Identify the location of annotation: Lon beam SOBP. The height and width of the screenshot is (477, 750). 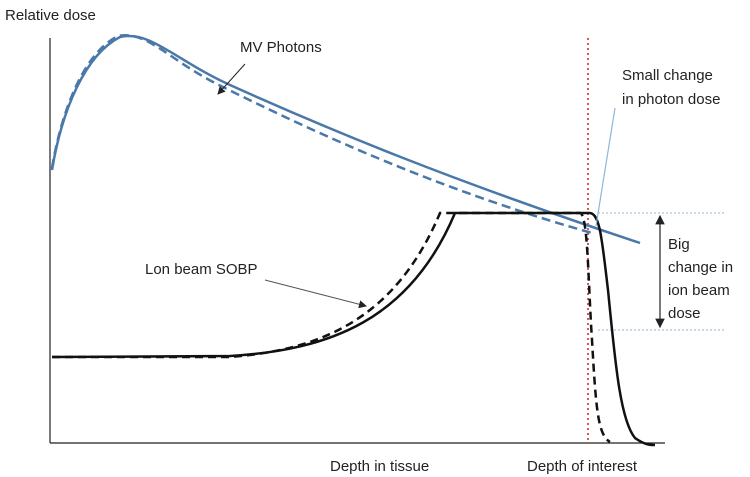
(201, 269).